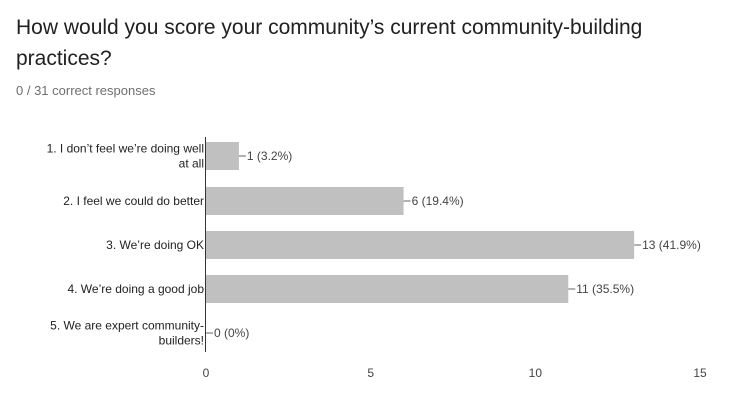  What do you see at coordinates (671, 245) in the screenshot?
I see `value-label-3: 13 (41.9%)` at bounding box center [671, 245].